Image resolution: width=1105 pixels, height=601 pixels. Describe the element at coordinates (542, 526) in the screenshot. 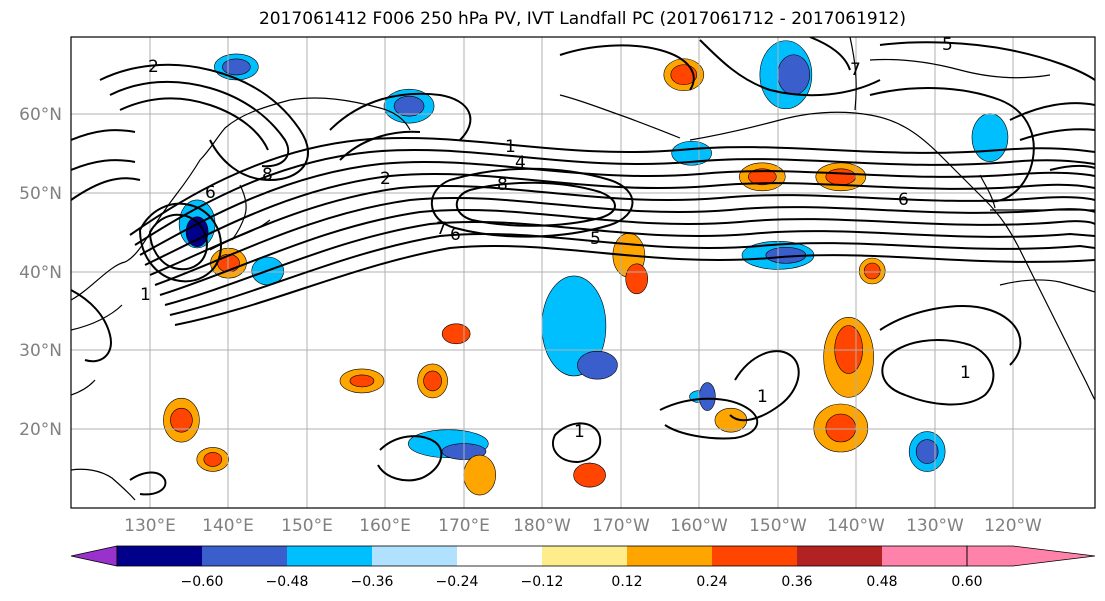

I see `lon-label: 180°W` at that location.